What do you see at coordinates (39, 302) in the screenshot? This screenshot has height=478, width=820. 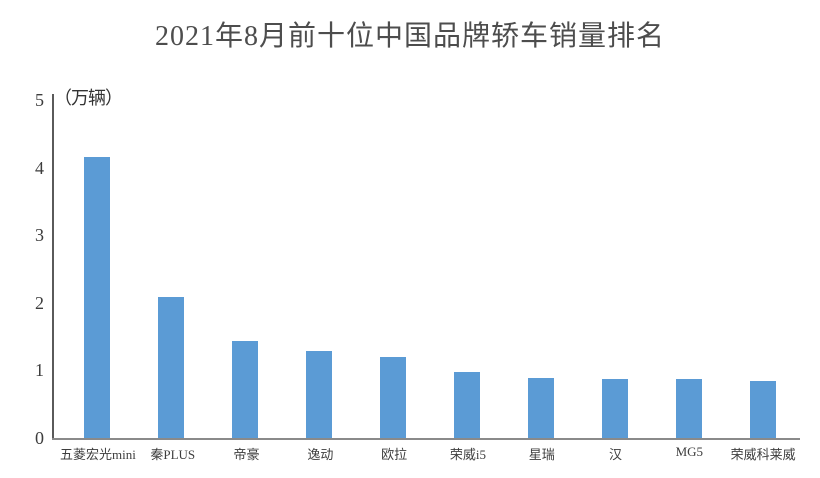 I see `y-tick-label: 2` at bounding box center [39, 302].